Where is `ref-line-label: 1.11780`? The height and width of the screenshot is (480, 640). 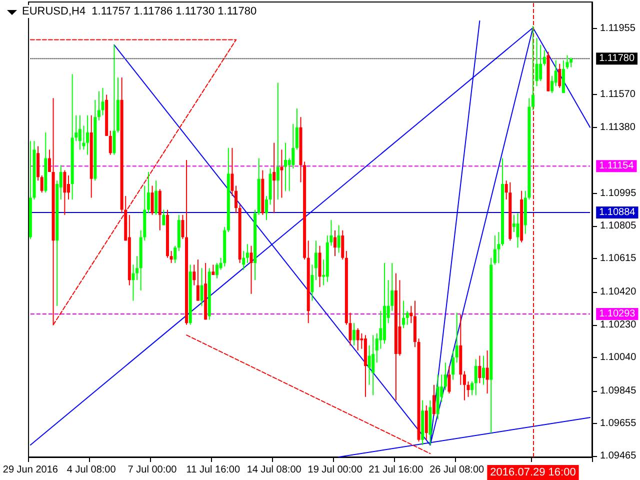 ref-line-label: 1.11780 is located at coordinates (617, 58).